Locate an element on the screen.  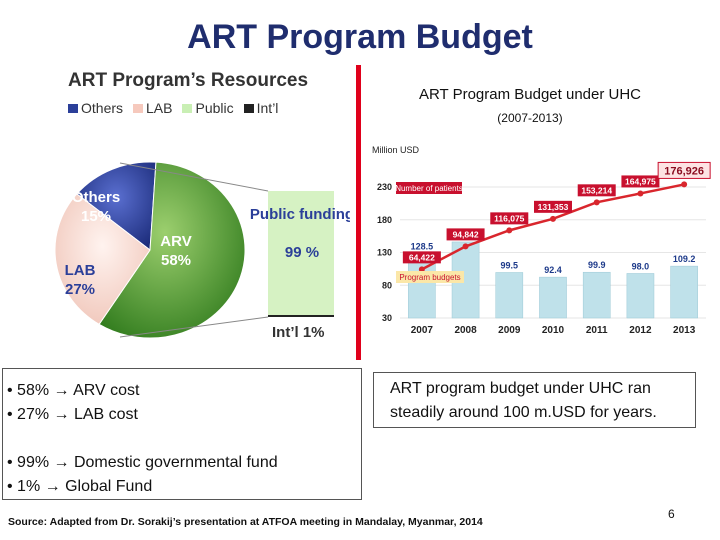
uhc-chart-subtitle: (2007-2013) is located at coordinates (530, 118).